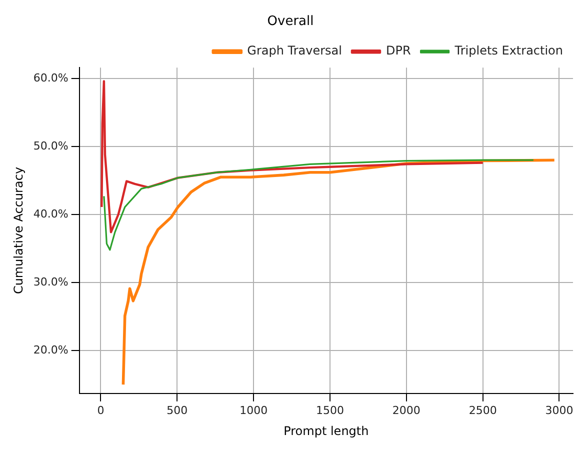 This screenshot has width=585, height=451. Describe the element at coordinates (509, 51) in the screenshot. I see `legend-label: Triplets Extraction` at that location.